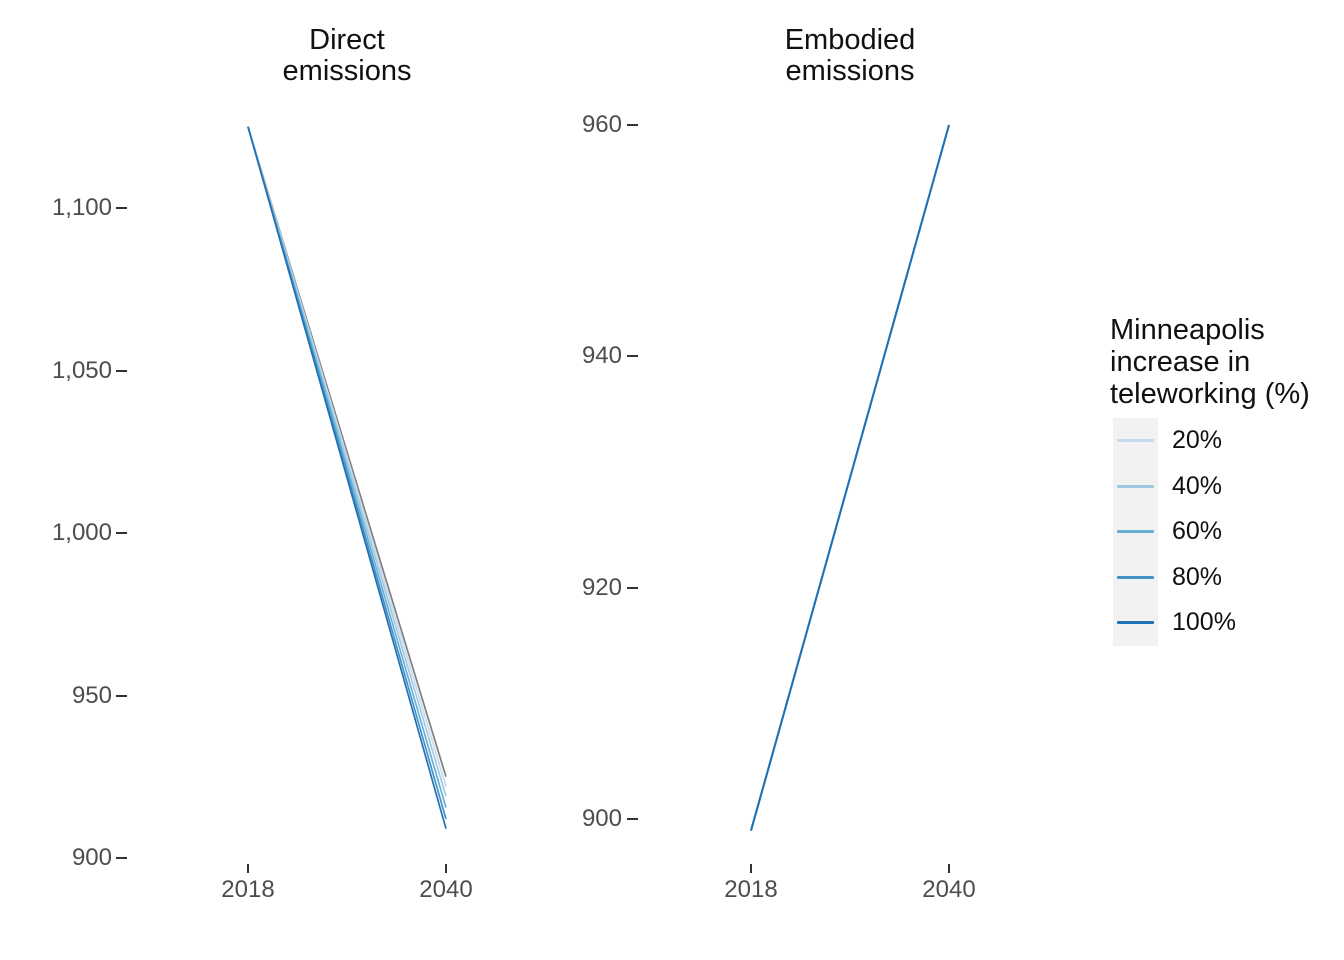 This screenshot has height=960, width=1344. What do you see at coordinates (91, 695) in the screenshot?
I see `y-axis-tick-label: 950` at bounding box center [91, 695].